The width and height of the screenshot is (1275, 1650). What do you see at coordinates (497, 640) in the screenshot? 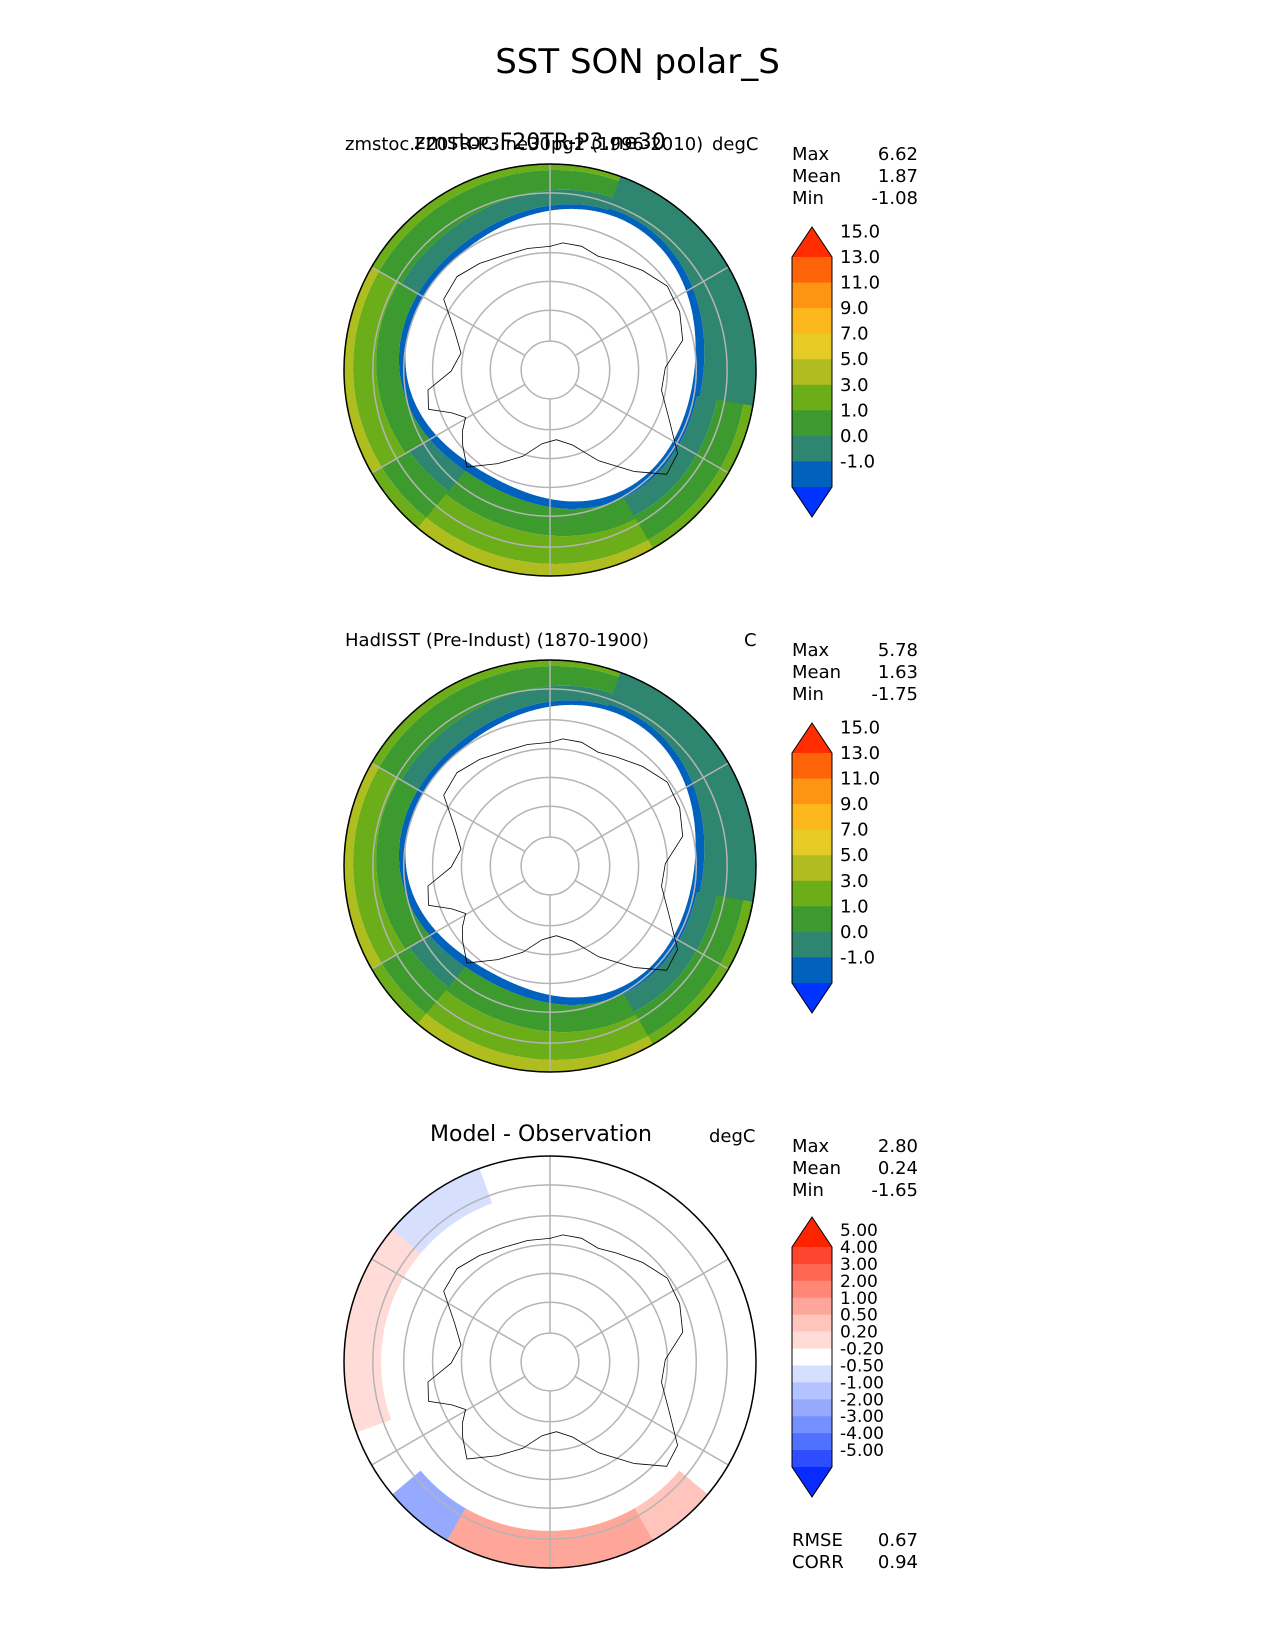
I see `panel2-title-left: HadISST (Pre-Indust) (1870-1900)` at bounding box center [497, 640].